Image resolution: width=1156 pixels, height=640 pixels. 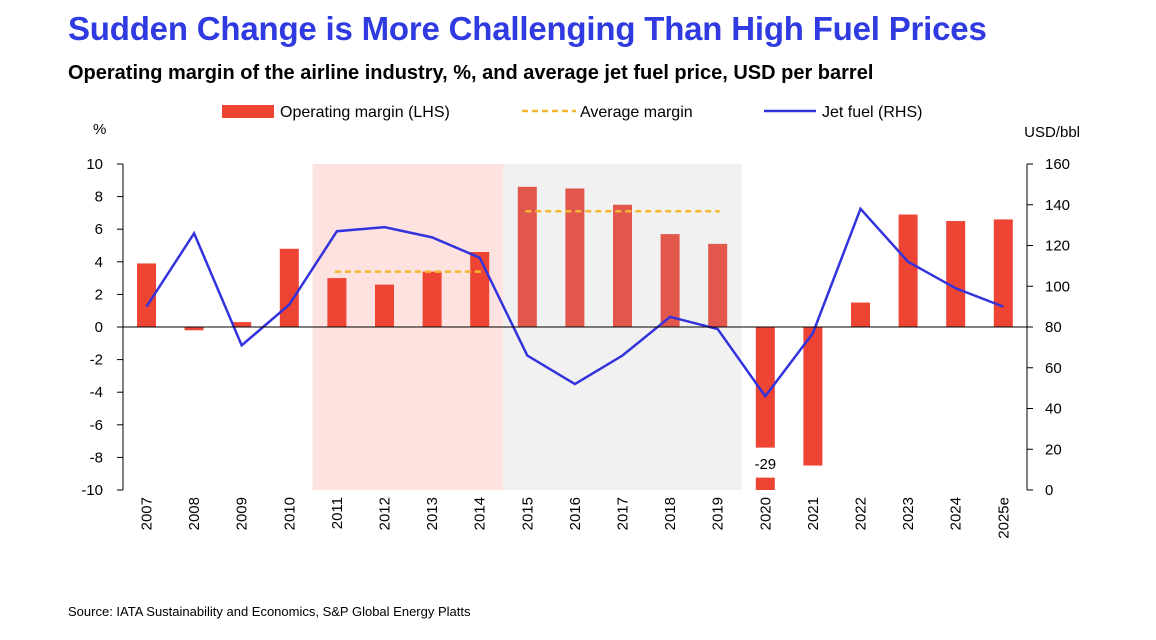 I want to click on legend-swatch-operating-margin, so click(x=248, y=111).